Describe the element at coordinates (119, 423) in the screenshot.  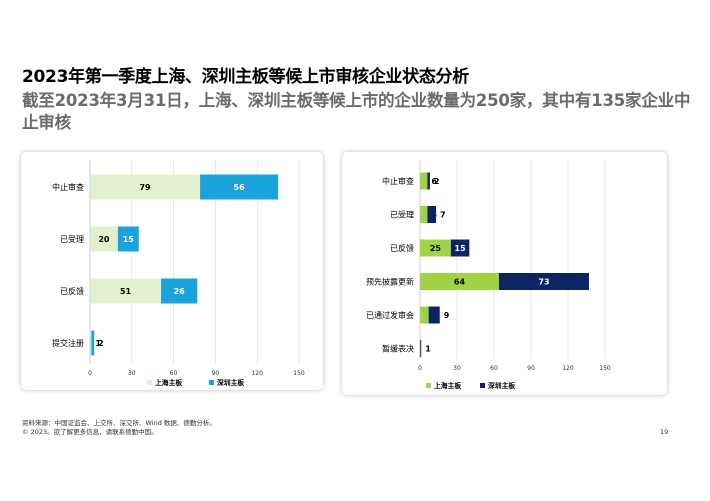
I see `source-note: 资料来源：中国证监会、上交所、深交所、Wind 数据、德勤分析。` at that location.